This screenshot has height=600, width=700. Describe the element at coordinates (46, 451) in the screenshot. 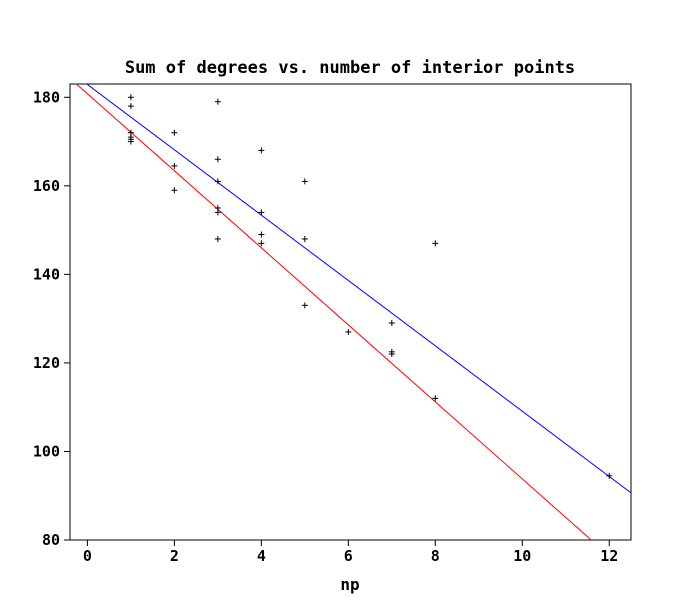

I see `y-tick-label: 100` at that location.